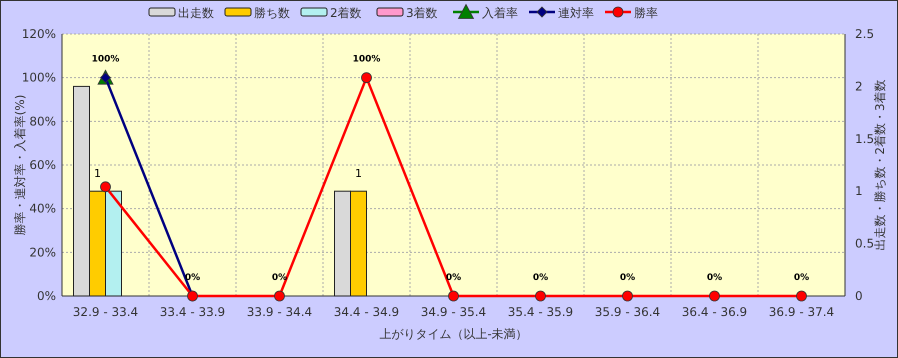  Describe the element at coordinates (105, 312) in the screenshot. I see `x-tick-label: 32.9 - 33.4` at that location.